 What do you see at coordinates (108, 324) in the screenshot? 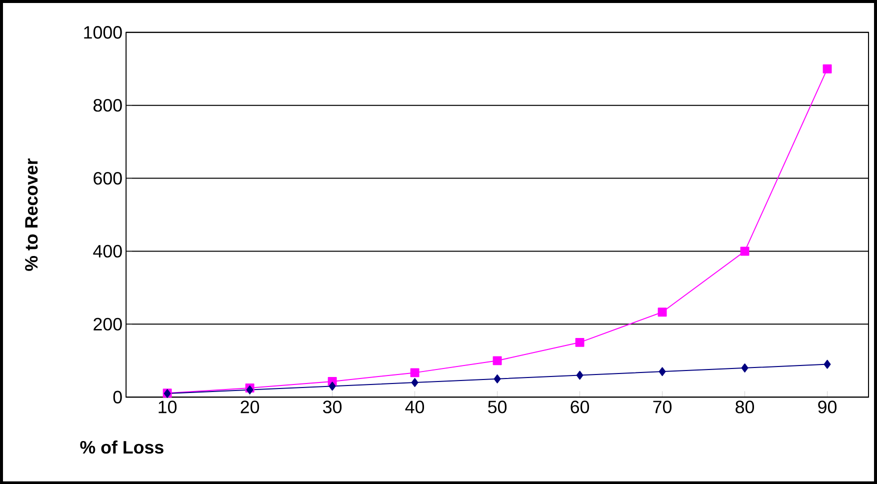
I see `y-tick-label: 200` at bounding box center [108, 324].